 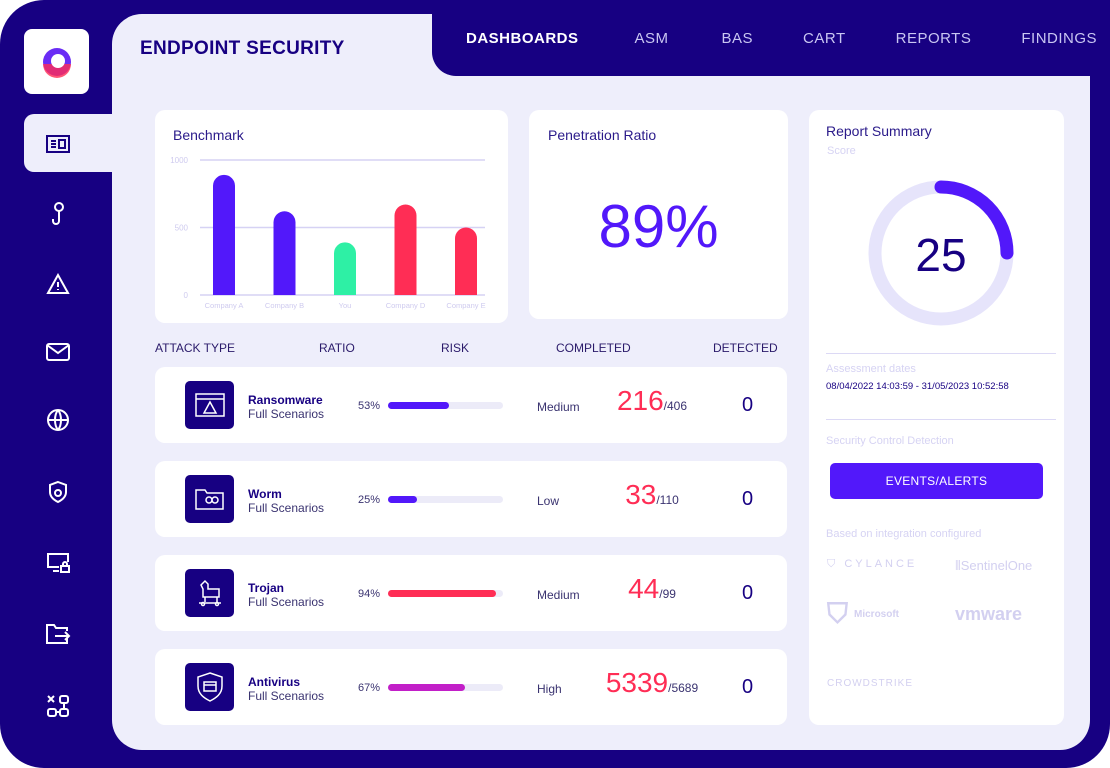 I want to click on completed-count: 33/110, so click(x=652, y=494).